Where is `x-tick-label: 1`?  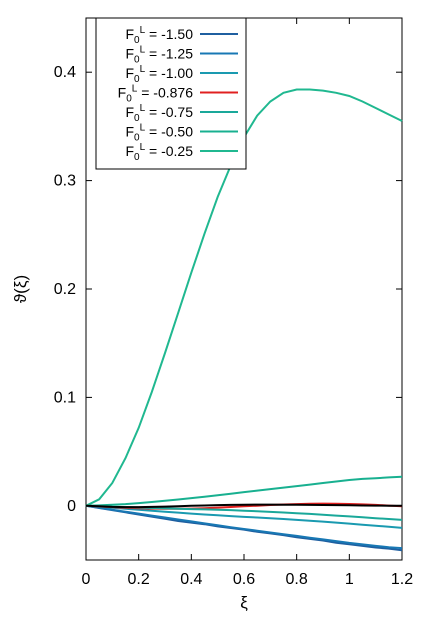 x-tick-label: 1 is located at coordinates (349, 579).